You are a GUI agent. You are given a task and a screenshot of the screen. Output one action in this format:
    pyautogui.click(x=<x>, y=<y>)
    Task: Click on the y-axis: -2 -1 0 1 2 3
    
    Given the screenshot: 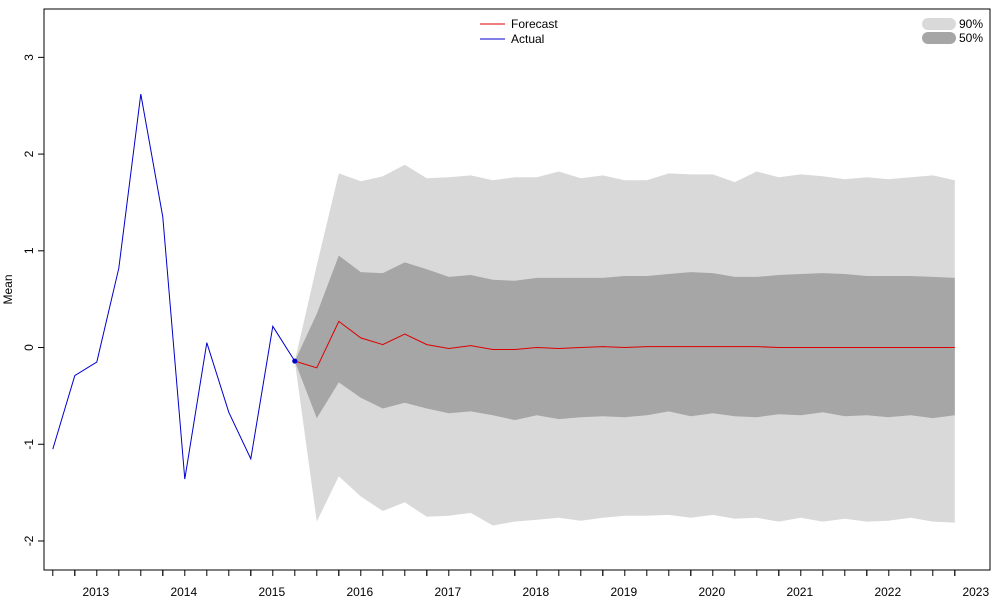 What is the action you would take?
    pyautogui.click(x=33, y=300)
    